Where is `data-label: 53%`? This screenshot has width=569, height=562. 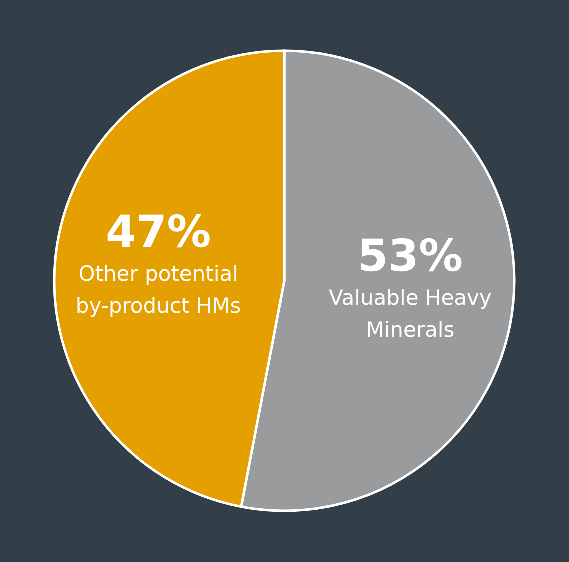 data-label: 53% is located at coordinates (411, 256).